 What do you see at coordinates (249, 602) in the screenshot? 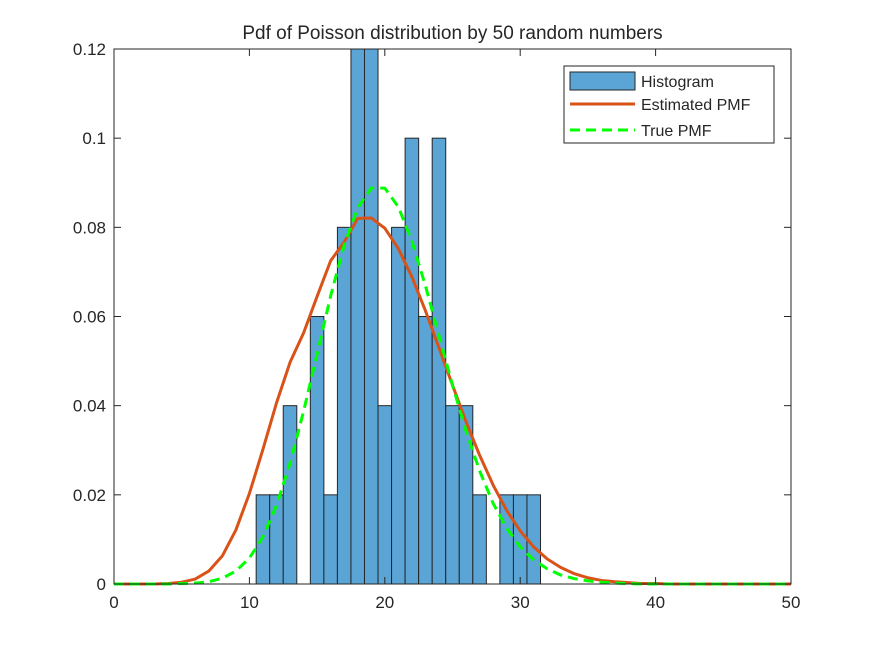
I see `x-tick-label: 10` at bounding box center [249, 602].